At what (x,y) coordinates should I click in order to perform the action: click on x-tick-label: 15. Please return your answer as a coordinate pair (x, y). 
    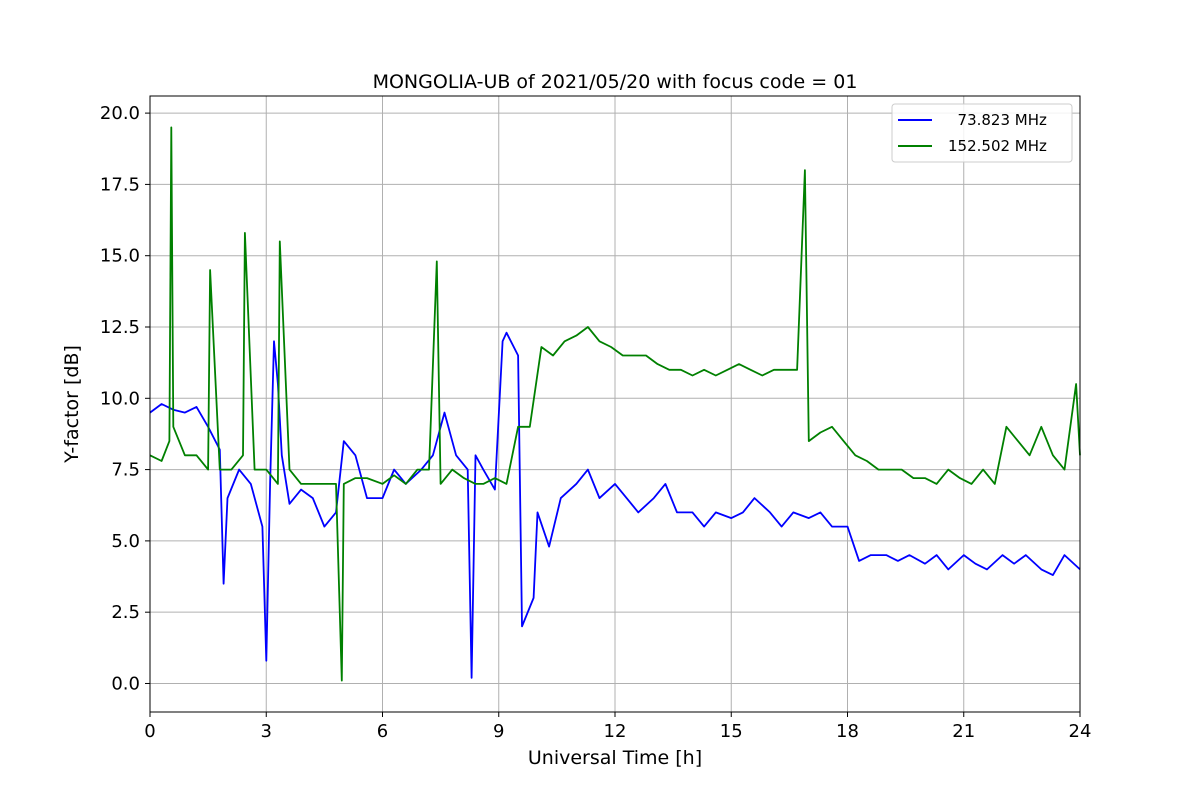
    Looking at the image, I should click on (731, 731).